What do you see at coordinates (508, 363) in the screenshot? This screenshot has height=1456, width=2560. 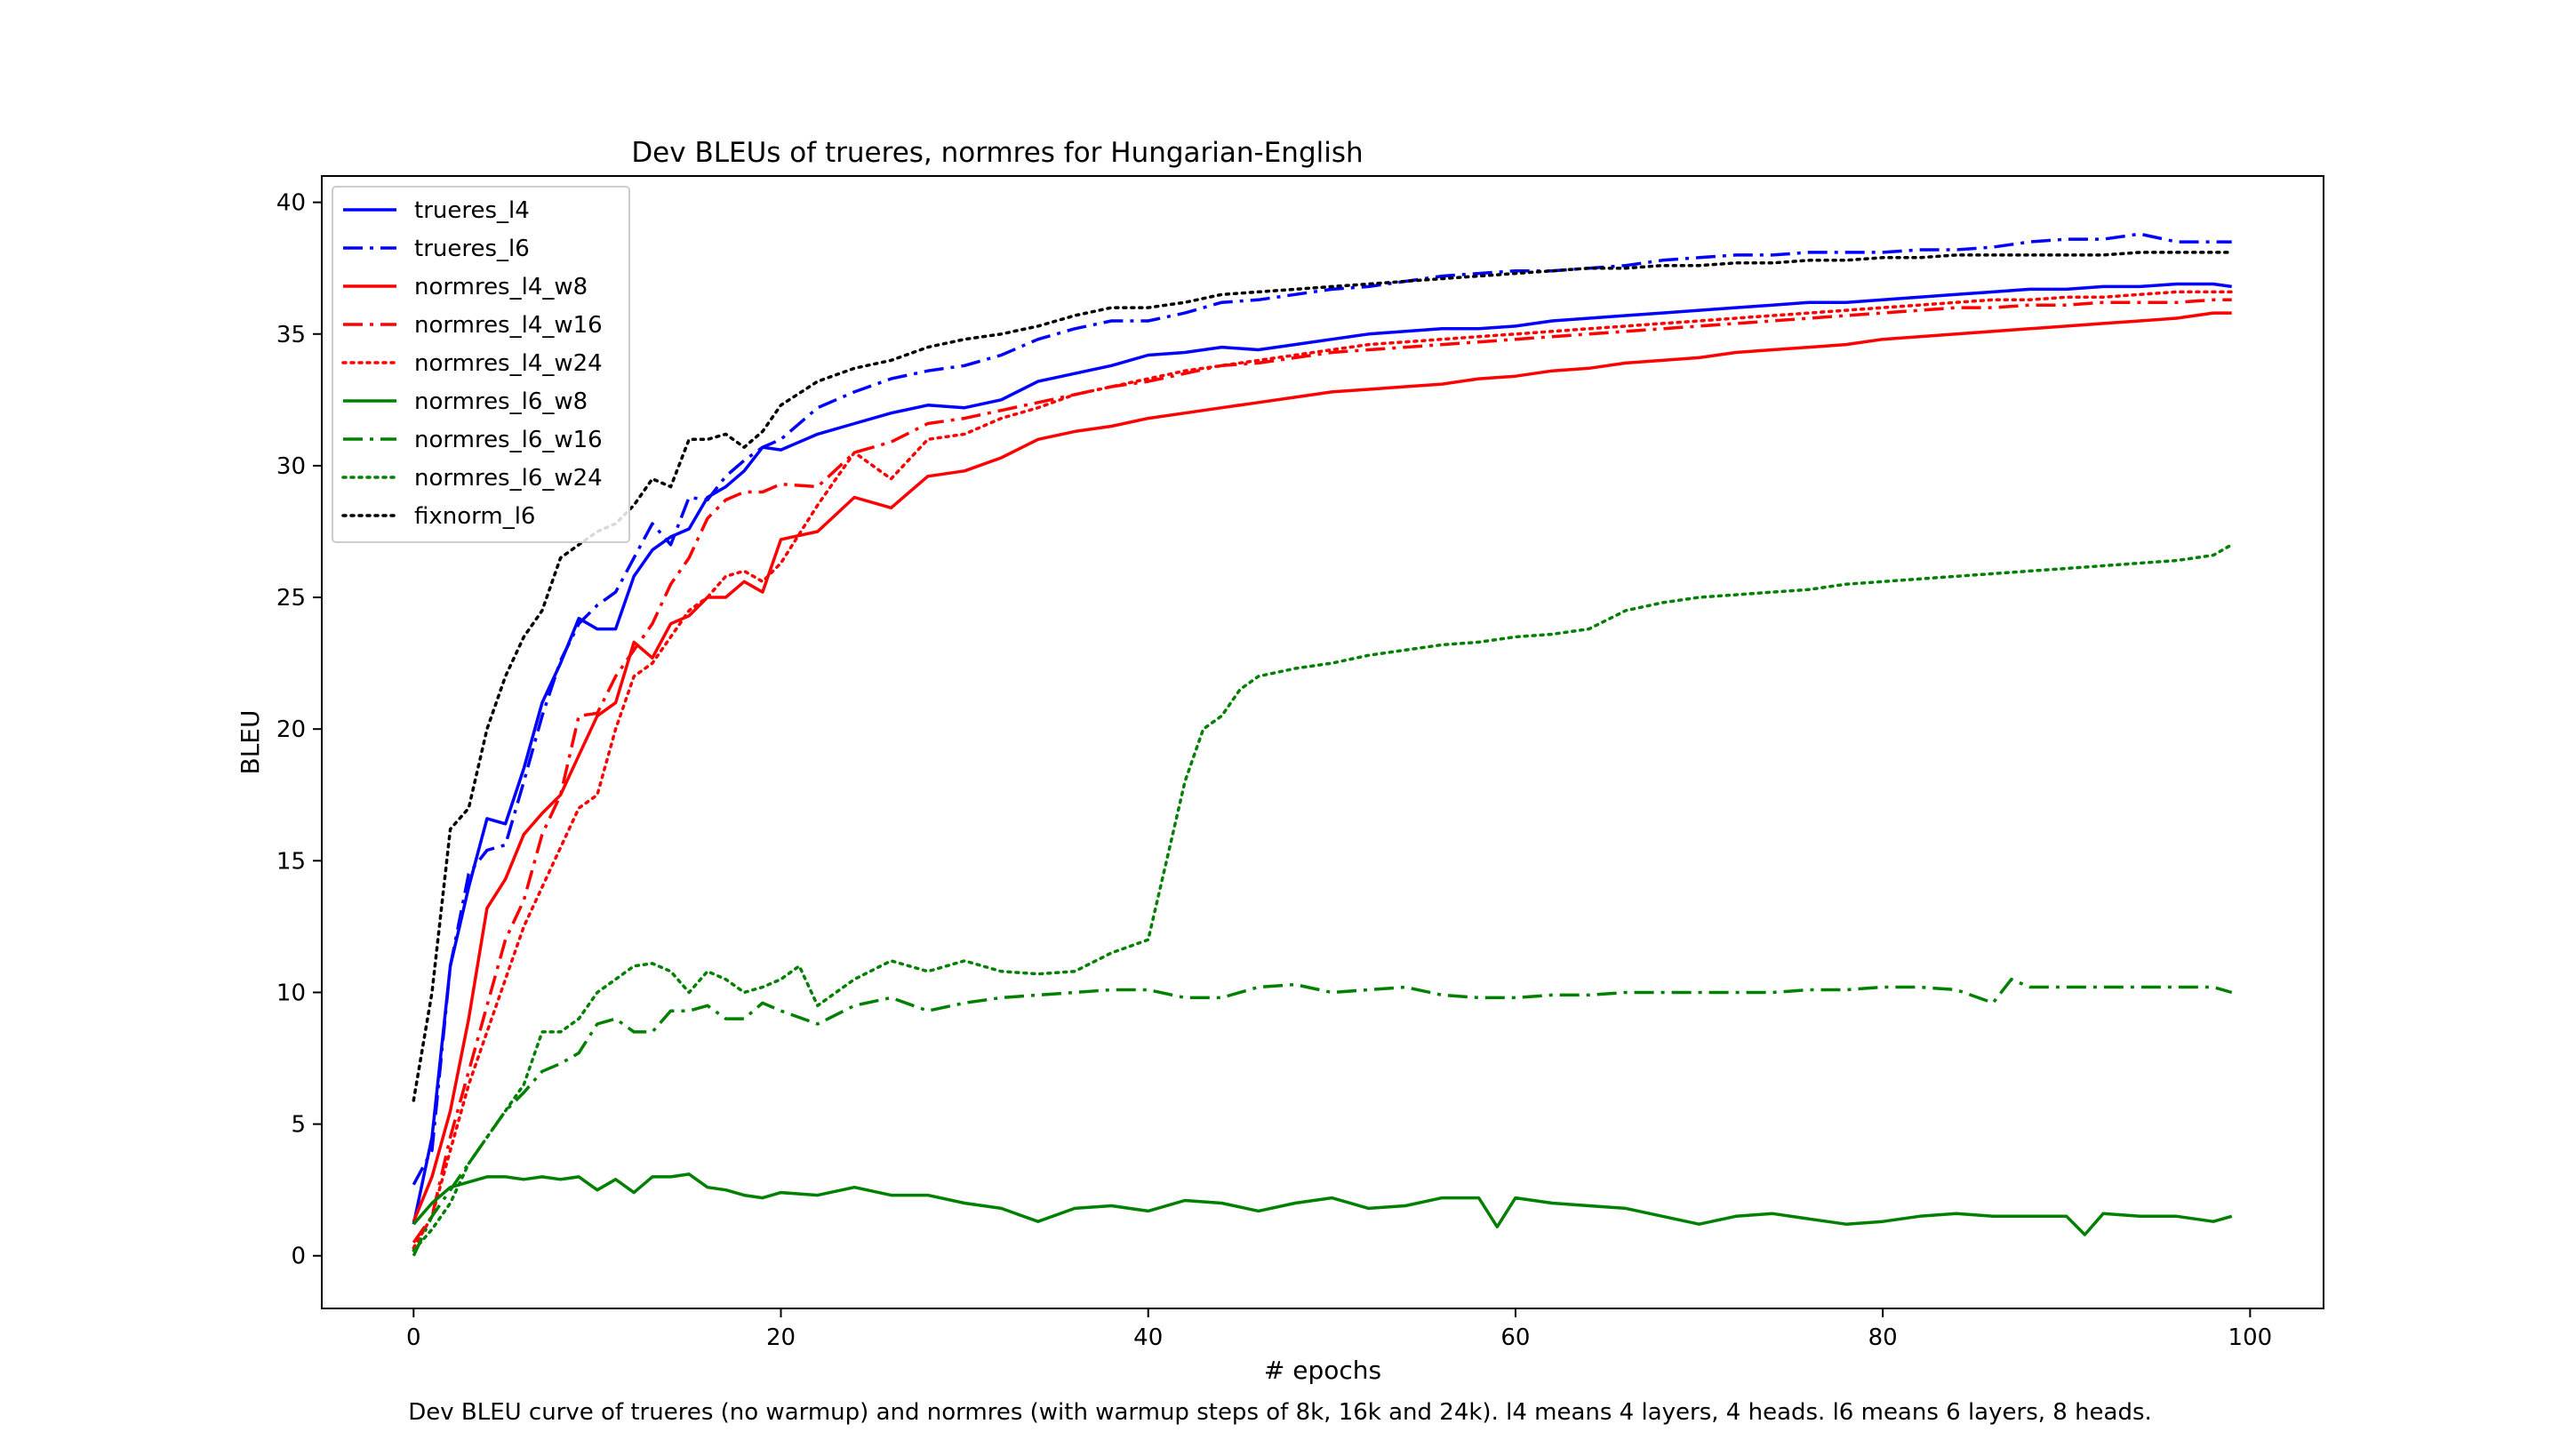 I see `legend-label-normres_l4_w24: normres_l4_w24` at bounding box center [508, 363].